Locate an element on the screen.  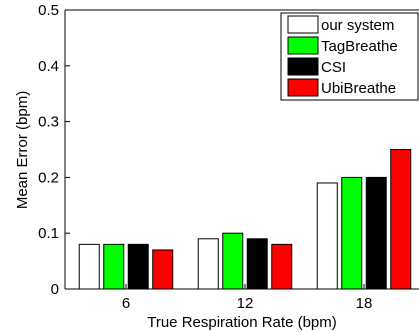
legend-label: UbiBreathe is located at coordinates (358, 88).